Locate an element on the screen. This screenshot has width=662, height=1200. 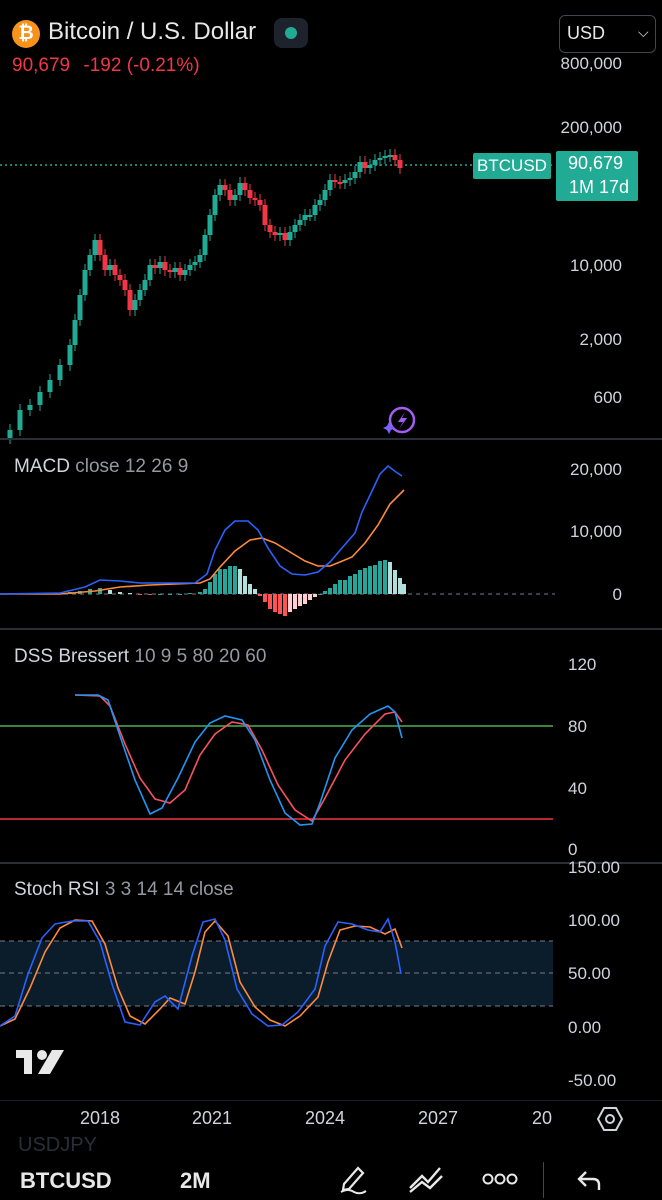
bar-countdown: 1M 17d is located at coordinates (599, 187).